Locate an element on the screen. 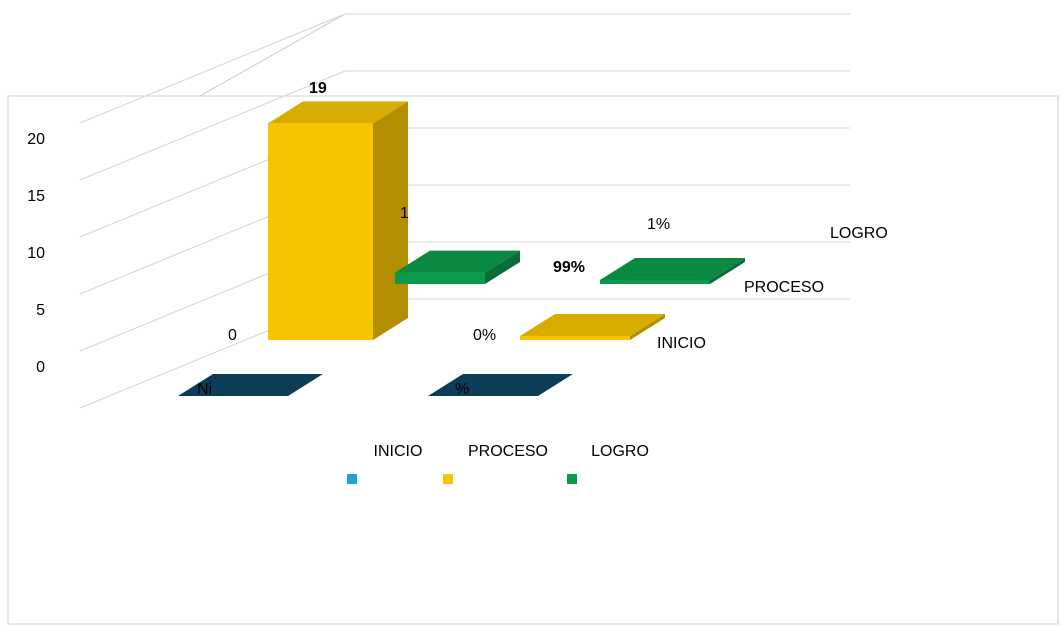 This screenshot has height=627, width=1061. y-tick-label: 0 is located at coordinates (40, 367).